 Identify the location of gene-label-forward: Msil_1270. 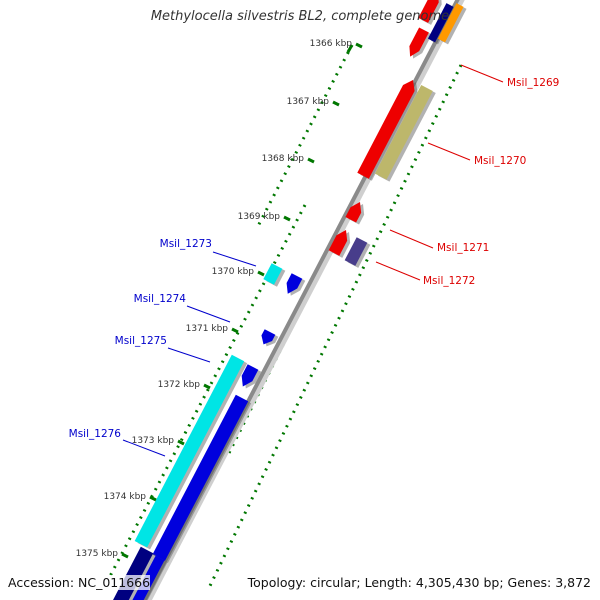
(500, 161).